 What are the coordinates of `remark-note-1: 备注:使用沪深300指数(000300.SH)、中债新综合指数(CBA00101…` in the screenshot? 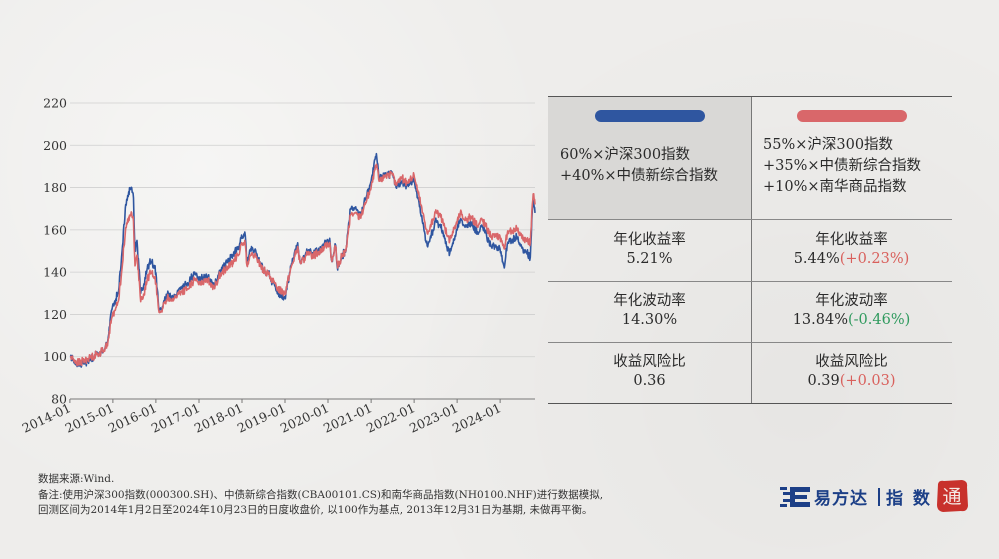 It's located at (321, 494).